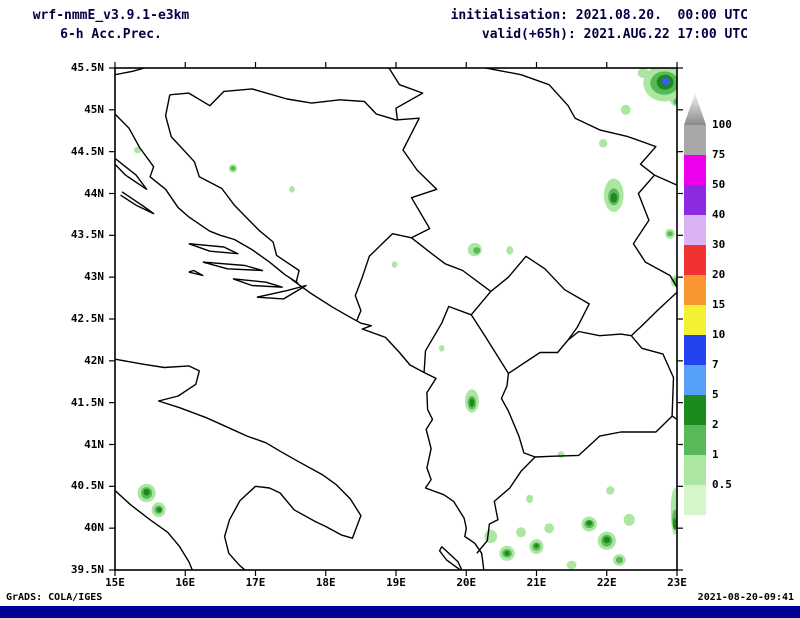 The image size is (800, 618). I want to click on init-time-label: initialisation: 2021.08.20. 00:00 UTC, so click(599, 15).